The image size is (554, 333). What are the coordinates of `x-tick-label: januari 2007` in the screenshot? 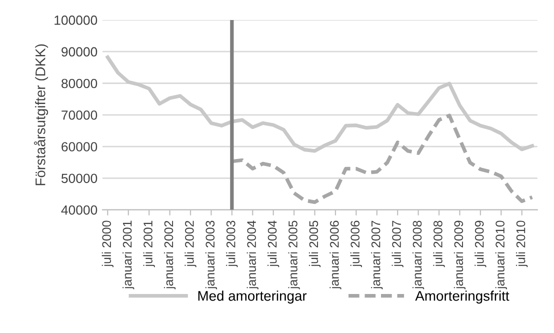 It's located at (377, 255).